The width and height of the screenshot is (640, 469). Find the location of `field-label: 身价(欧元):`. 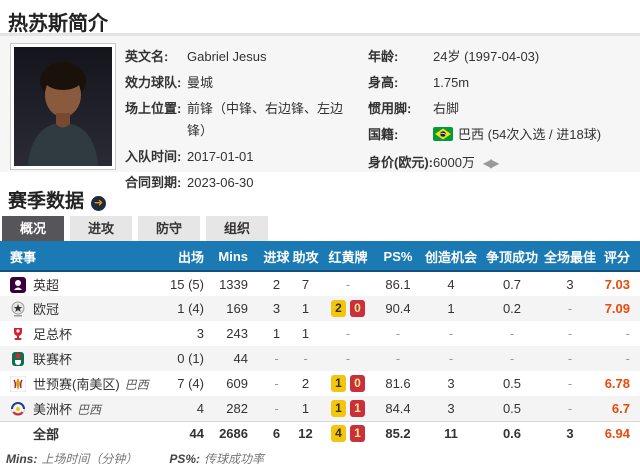

field-label: 身价(欧元): is located at coordinates (400, 162).